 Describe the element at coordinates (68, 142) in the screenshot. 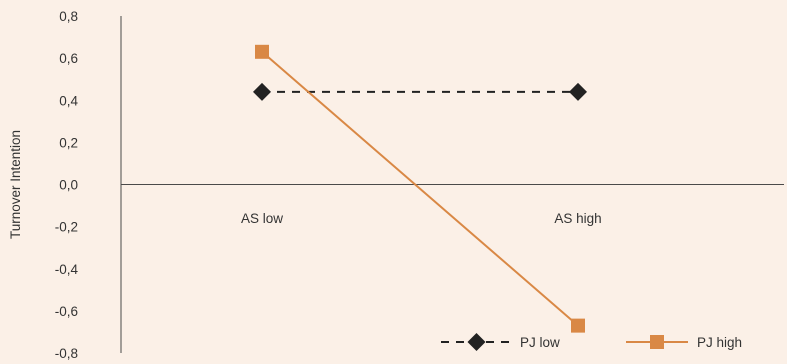

I see `y-tick-label: 0,2` at that location.